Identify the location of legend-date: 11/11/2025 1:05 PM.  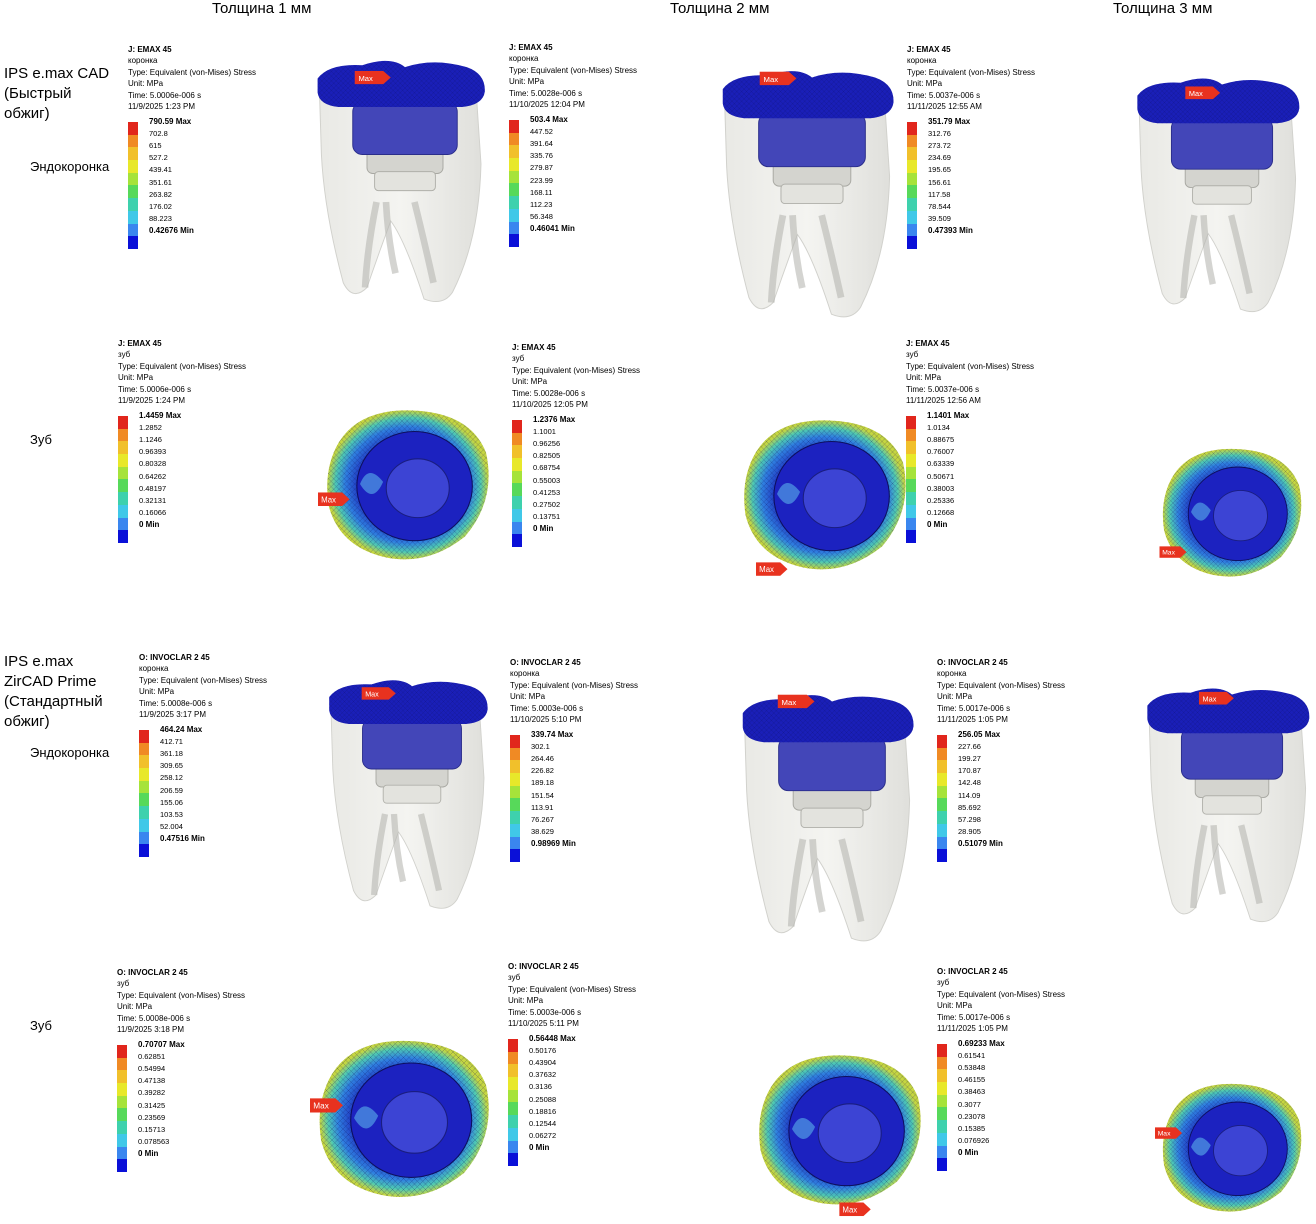
(972, 1029).